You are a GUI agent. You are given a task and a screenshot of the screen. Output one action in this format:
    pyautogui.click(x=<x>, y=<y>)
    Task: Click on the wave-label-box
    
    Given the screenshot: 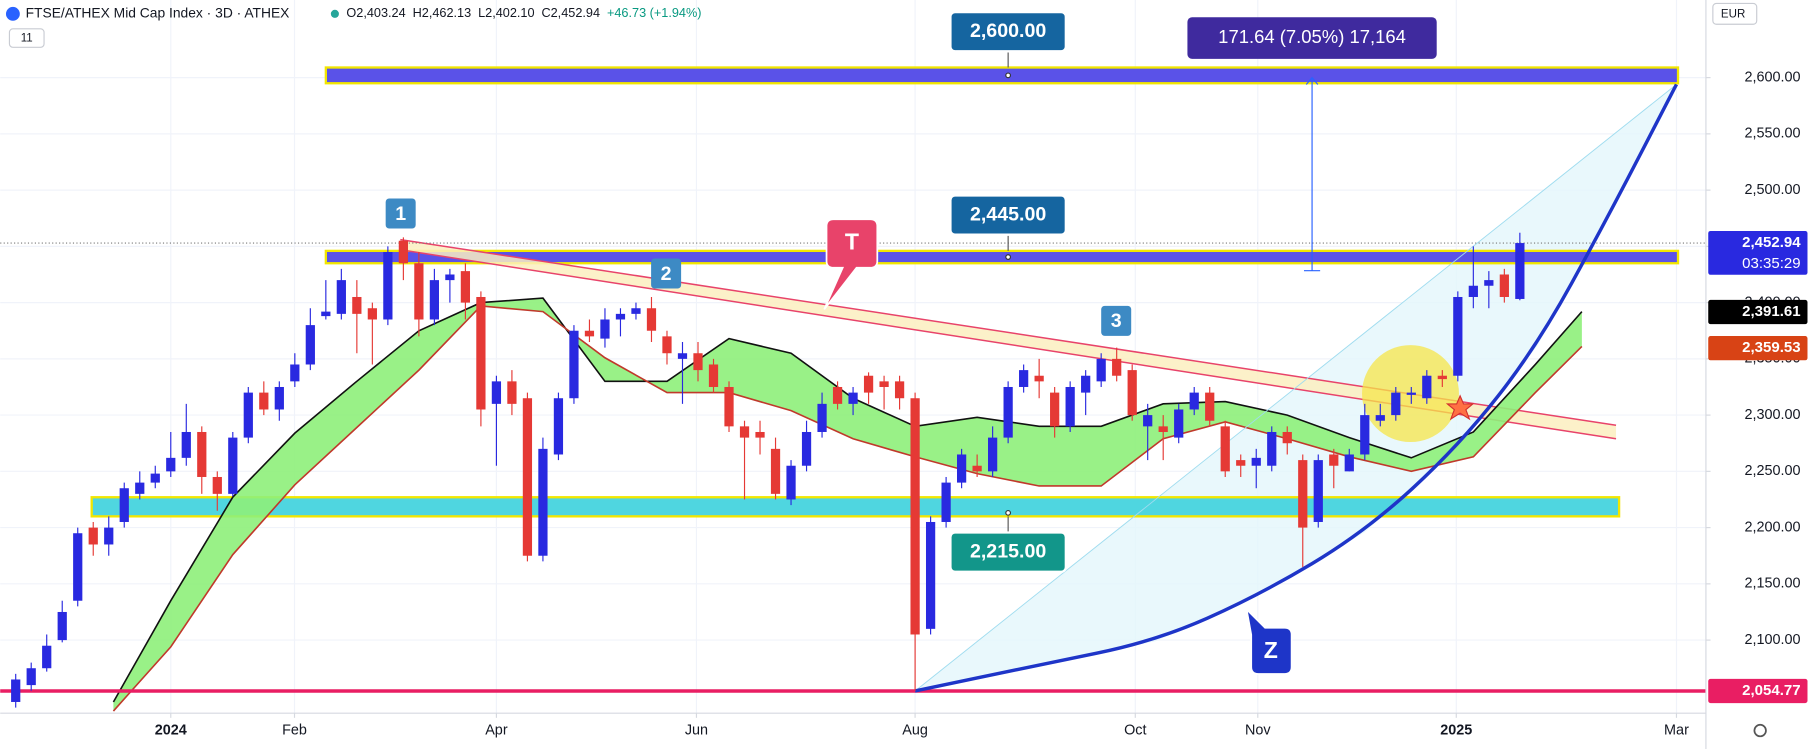 What is the action you would take?
    pyautogui.click(x=1116, y=320)
    